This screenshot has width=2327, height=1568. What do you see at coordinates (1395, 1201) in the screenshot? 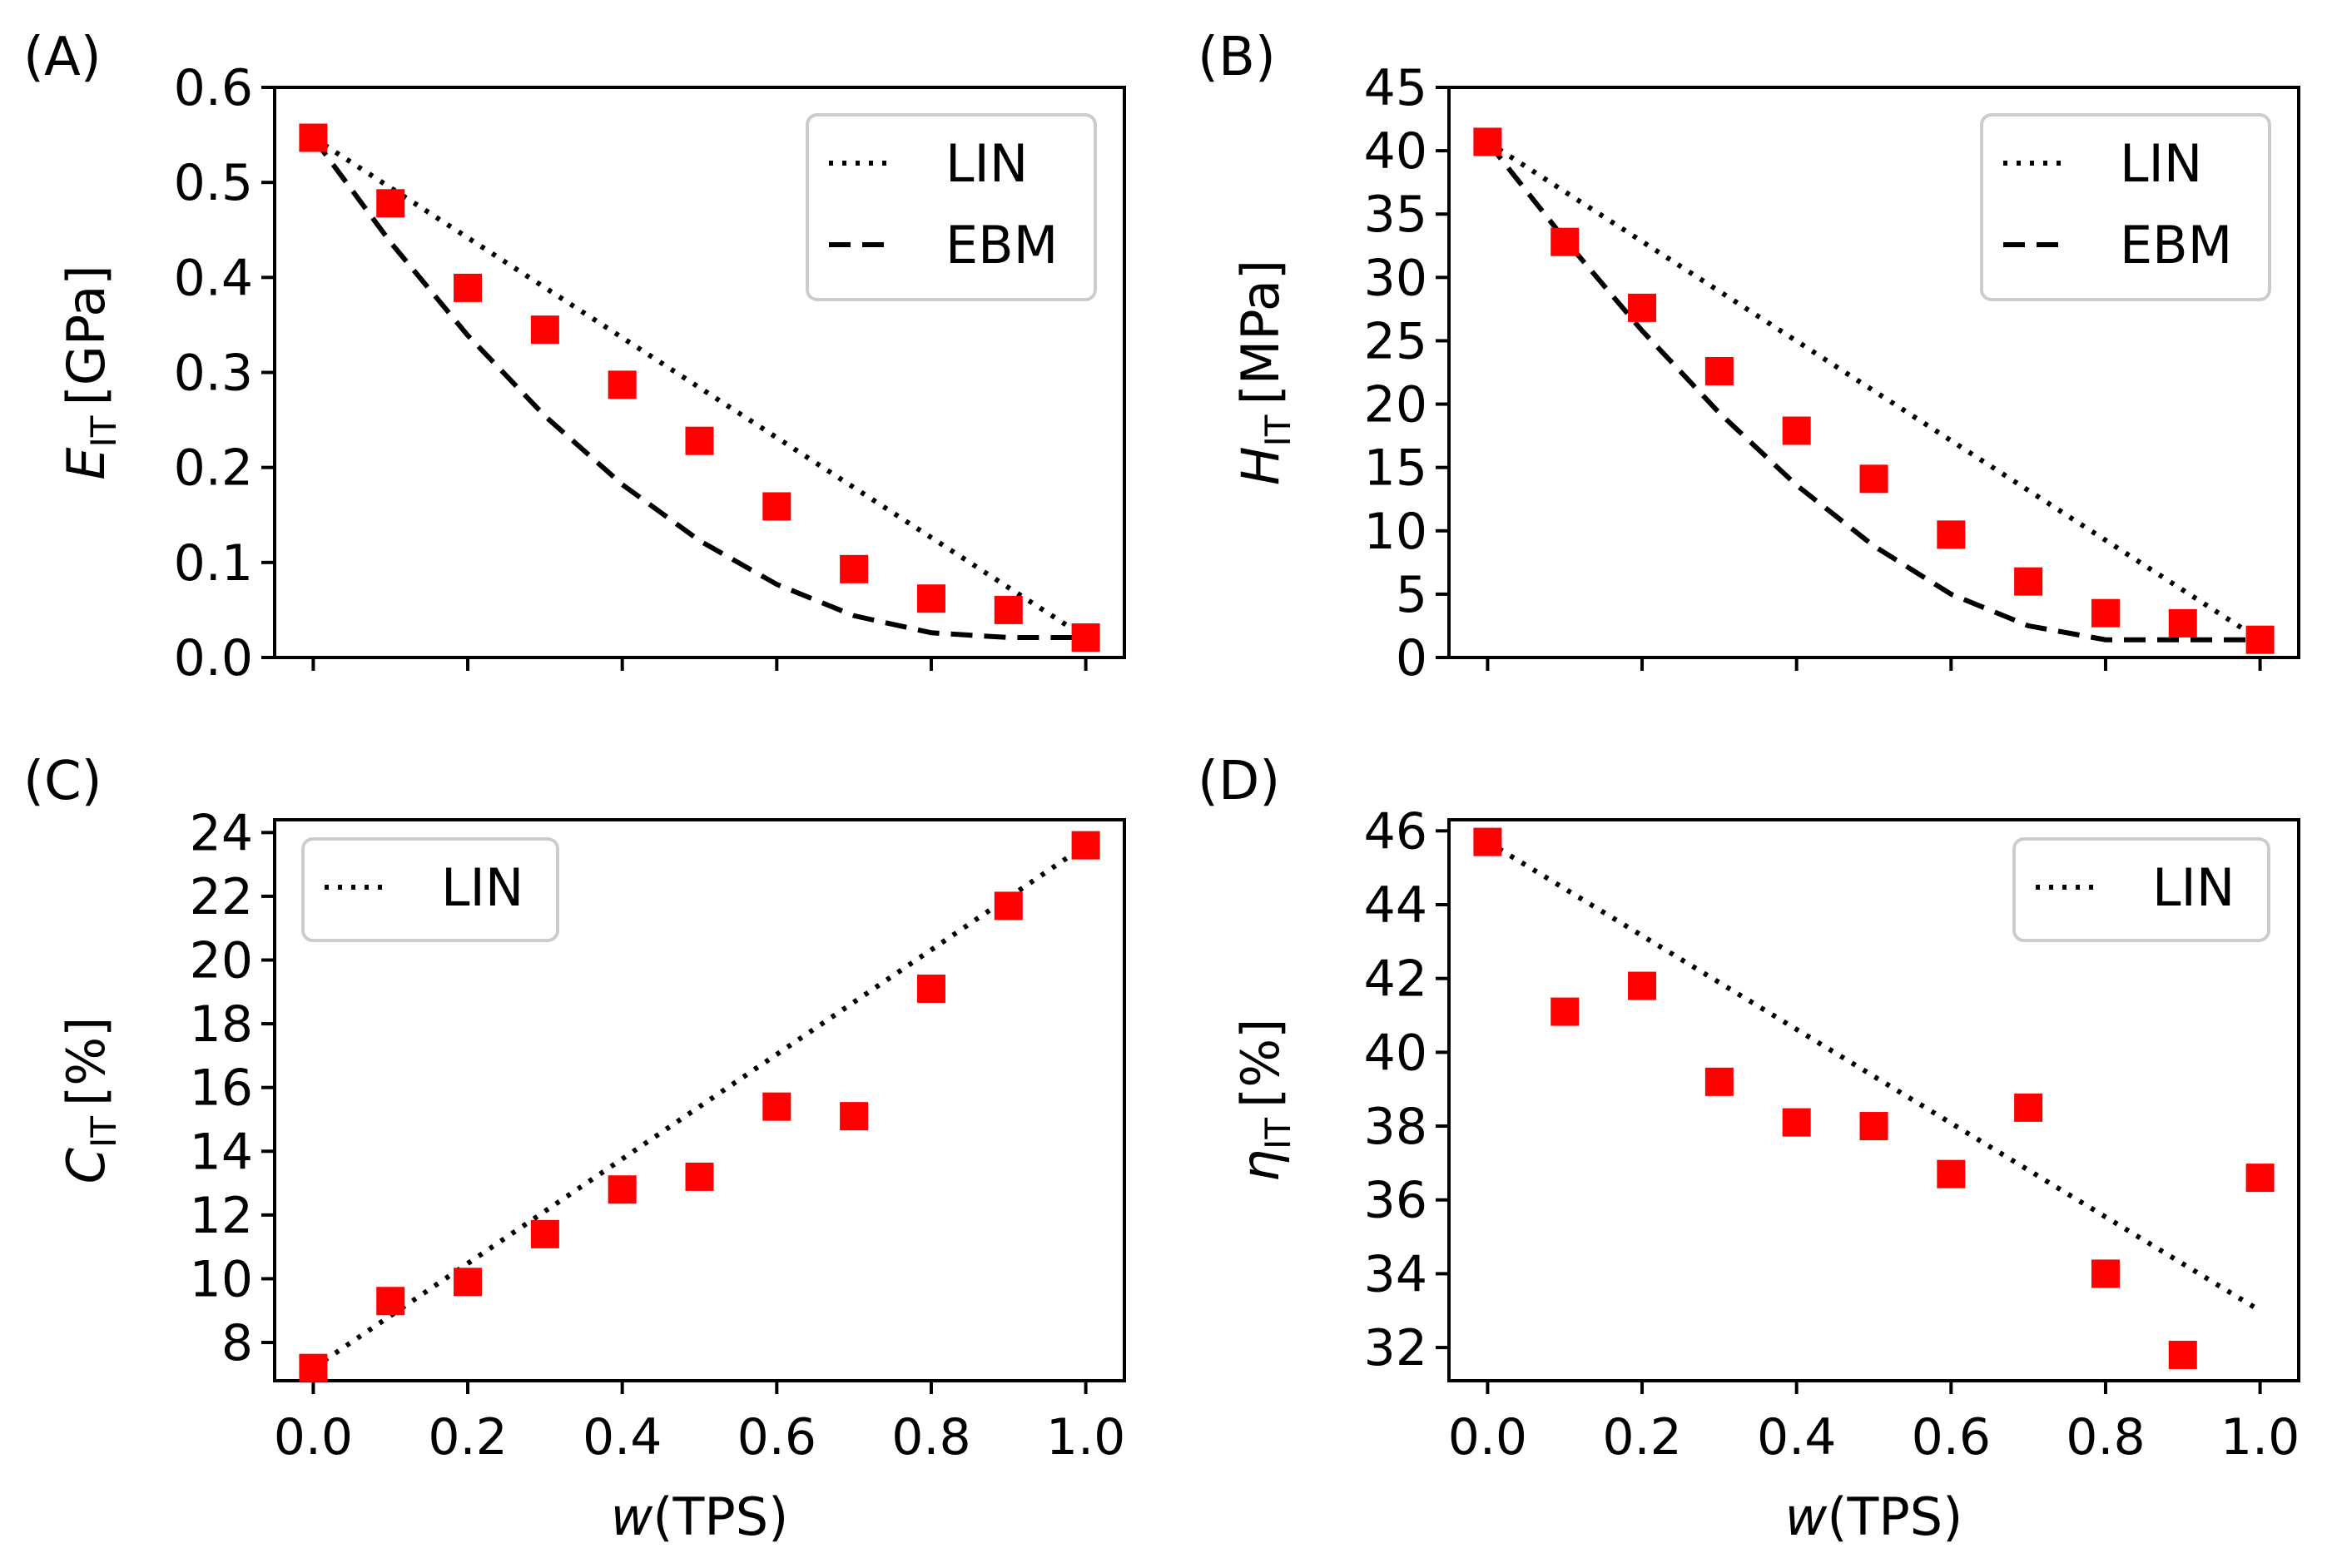
I see `y-tick-label: 36` at bounding box center [1395, 1201].